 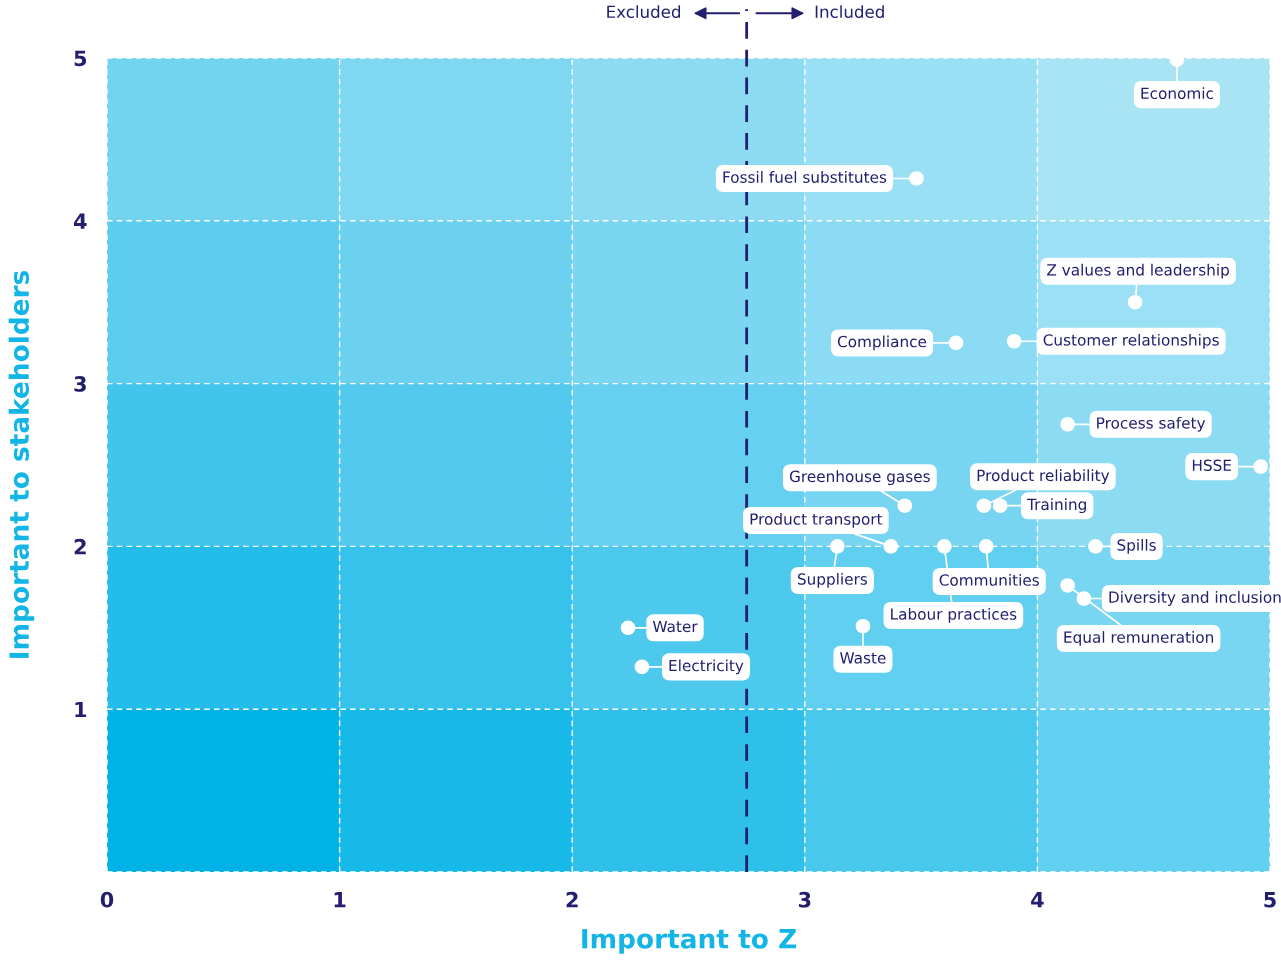 What do you see at coordinates (1151, 424) in the screenshot?
I see `annotation: Process safety` at bounding box center [1151, 424].